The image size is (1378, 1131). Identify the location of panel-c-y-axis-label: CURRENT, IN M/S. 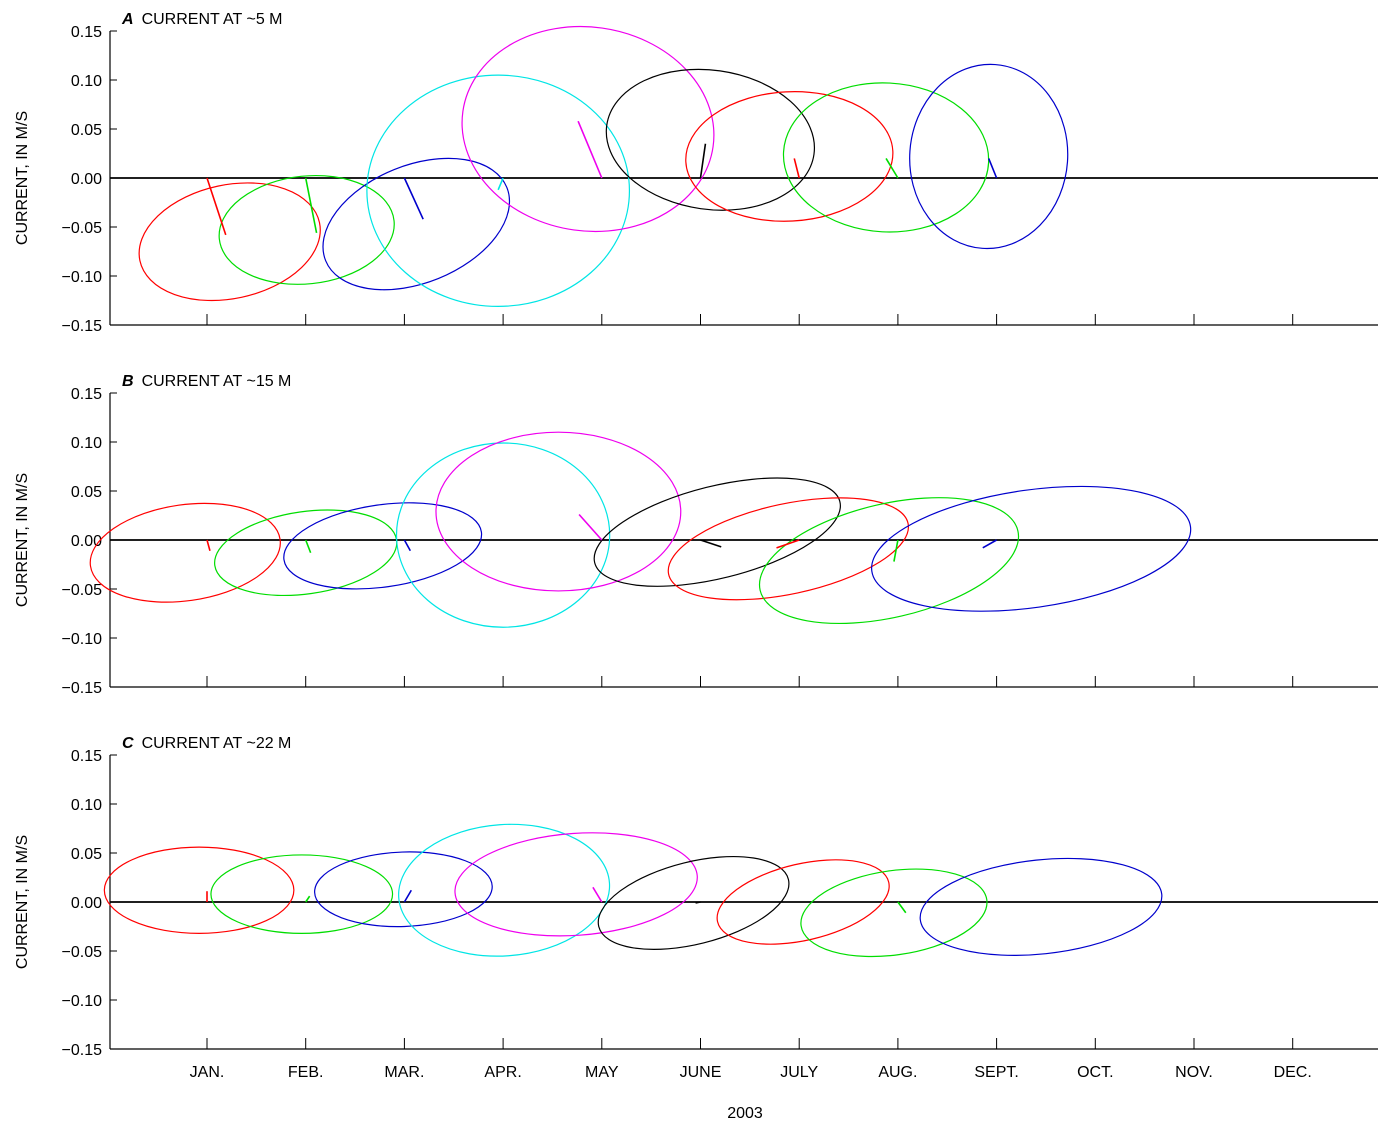
(22, 902).